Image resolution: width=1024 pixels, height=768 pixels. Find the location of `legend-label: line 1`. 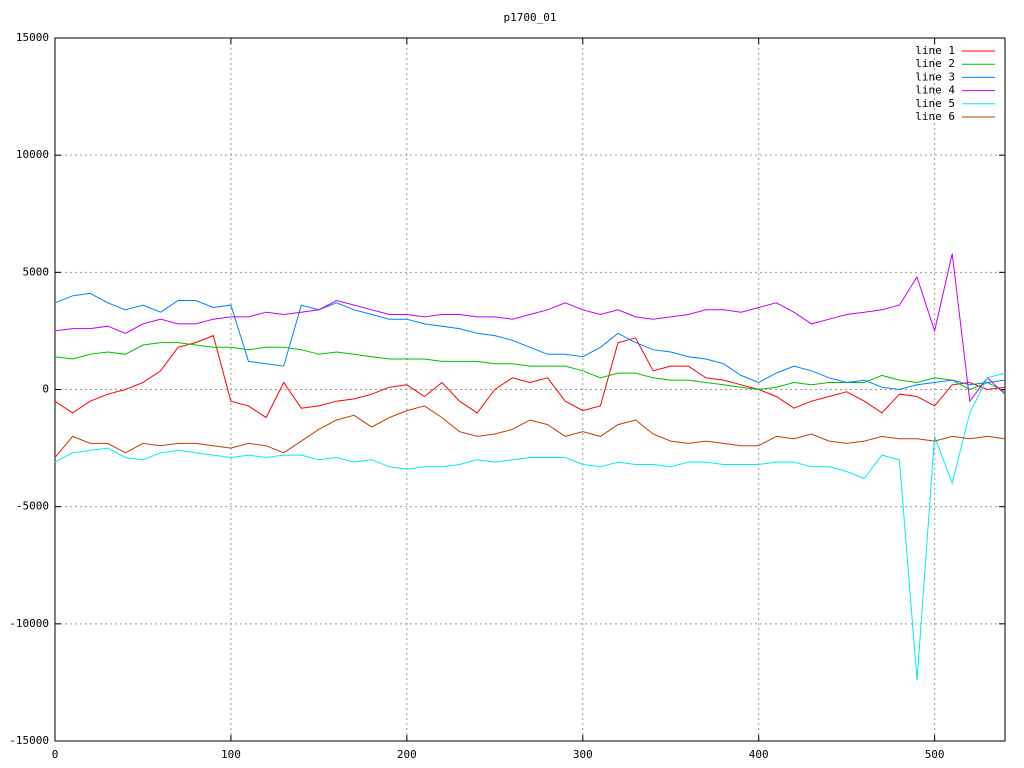

legend-label: line 1 is located at coordinates (935, 50).